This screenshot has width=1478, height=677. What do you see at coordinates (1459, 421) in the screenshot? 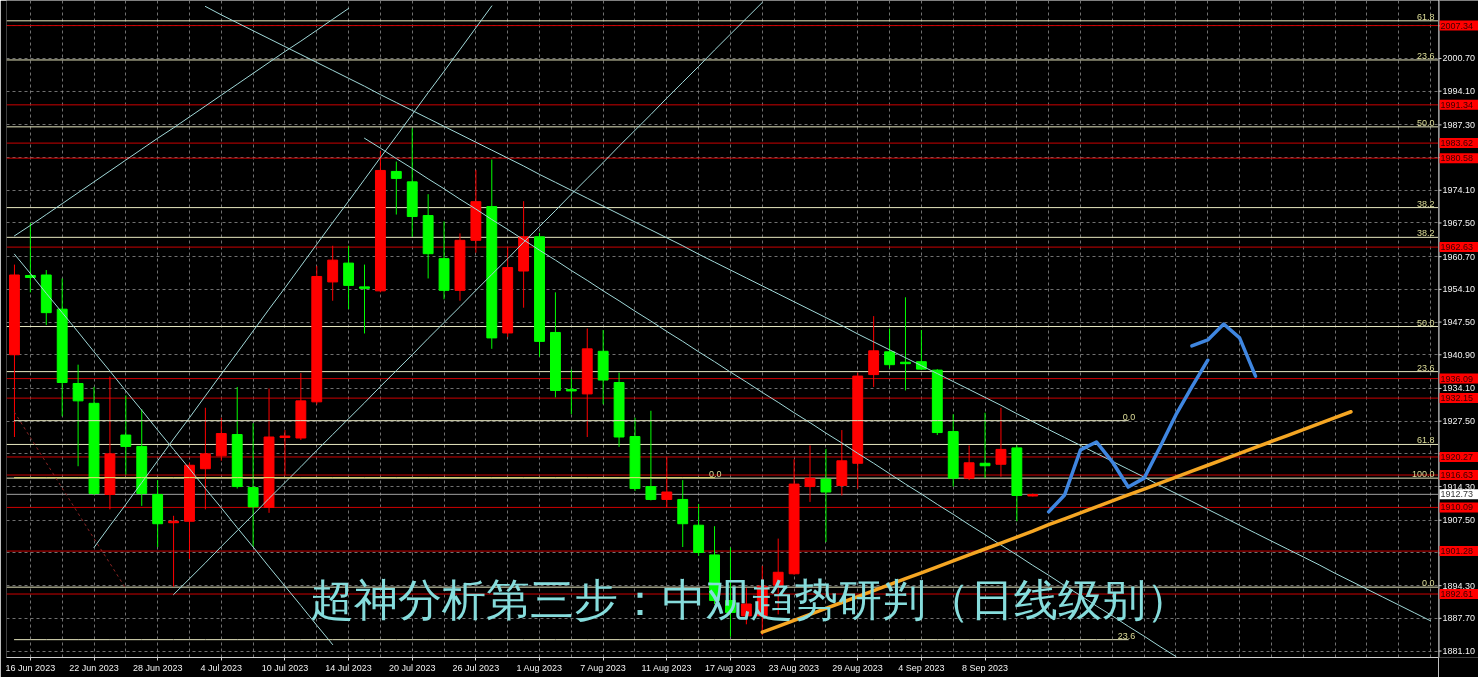
I see `y-tick-label: 1927.50` at bounding box center [1459, 421].